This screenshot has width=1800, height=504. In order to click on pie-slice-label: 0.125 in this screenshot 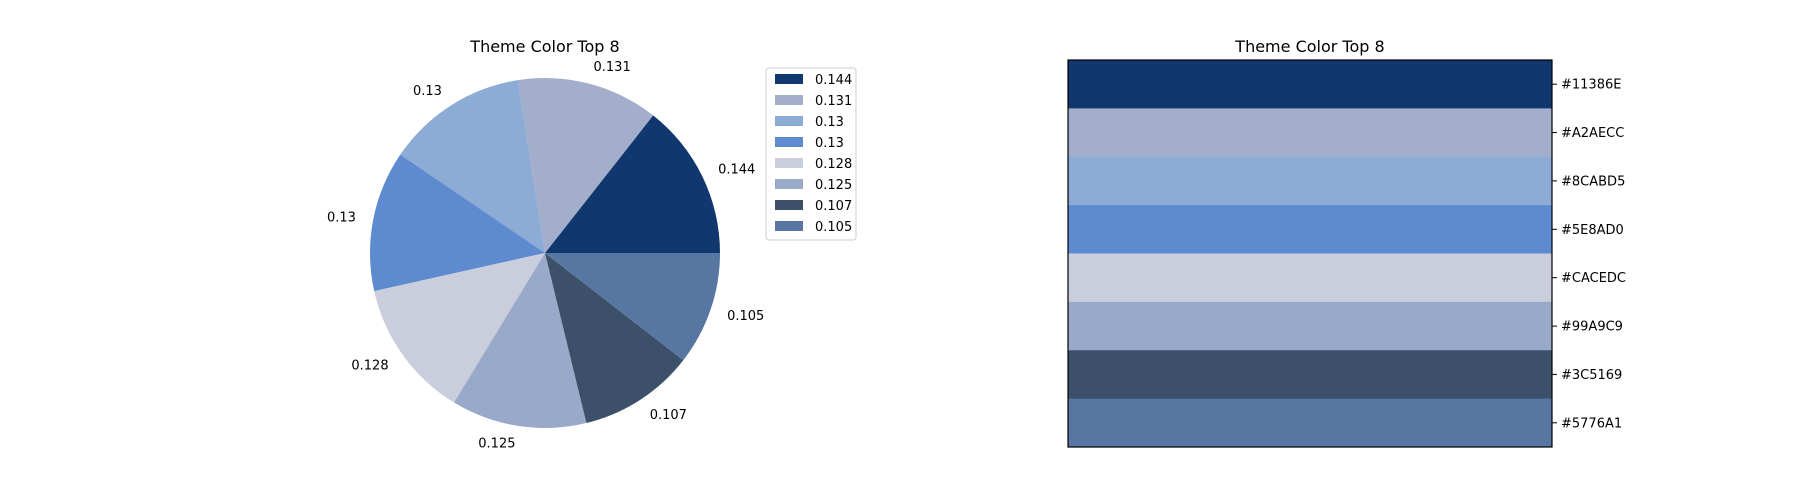, I will do `click(496, 444)`.